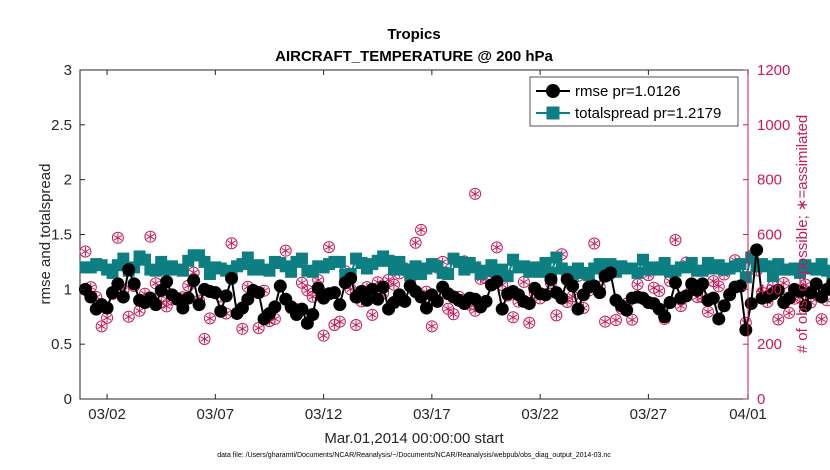 This screenshot has height=470, width=830. Describe the element at coordinates (761, 399) in the screenshot. I see `y2-tick-label: 0` at that location.